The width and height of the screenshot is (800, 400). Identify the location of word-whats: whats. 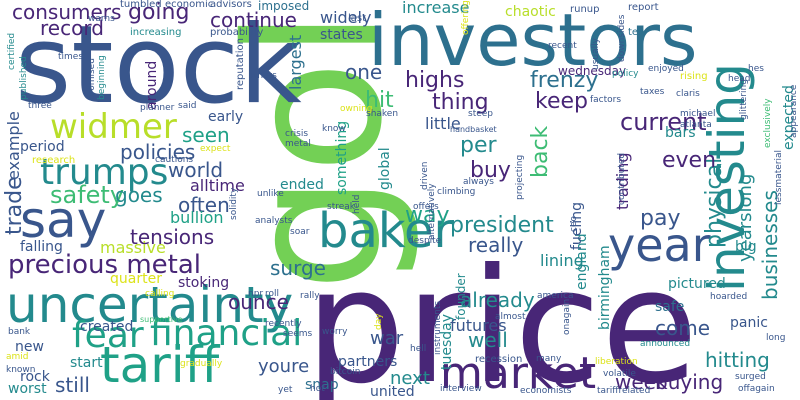
(263, 76).